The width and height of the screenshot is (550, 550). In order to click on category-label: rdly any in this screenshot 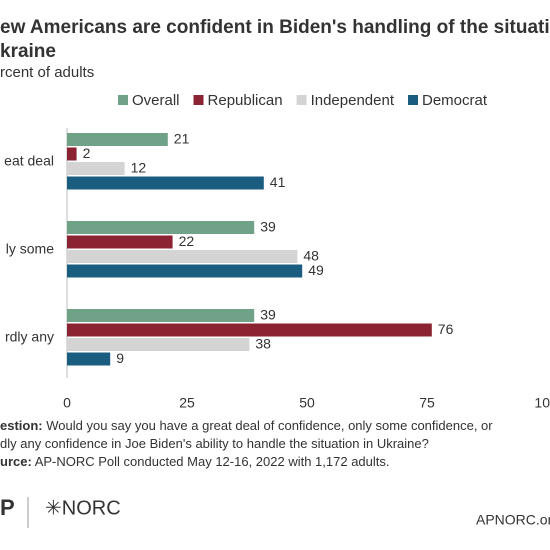, I will do `click(29, 337)`.